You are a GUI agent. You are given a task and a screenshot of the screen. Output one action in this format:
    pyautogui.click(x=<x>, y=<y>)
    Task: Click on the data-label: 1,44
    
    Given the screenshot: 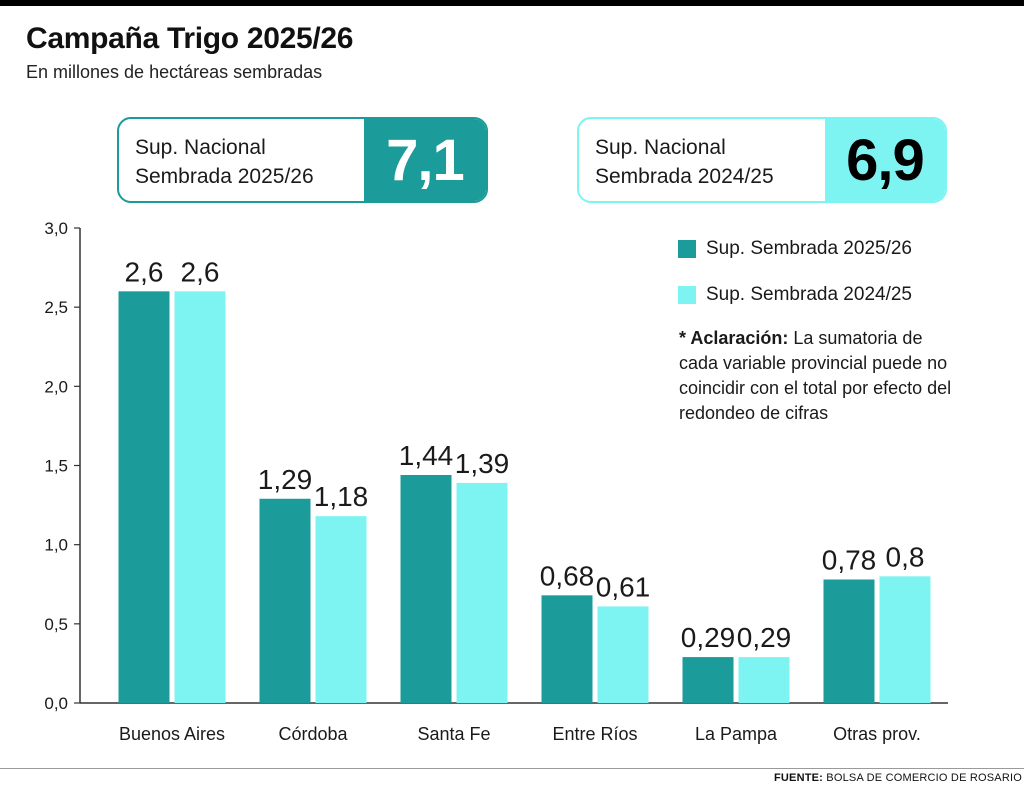 What is the action you would take?
    pyautogui.click(x=426, y=455)
    